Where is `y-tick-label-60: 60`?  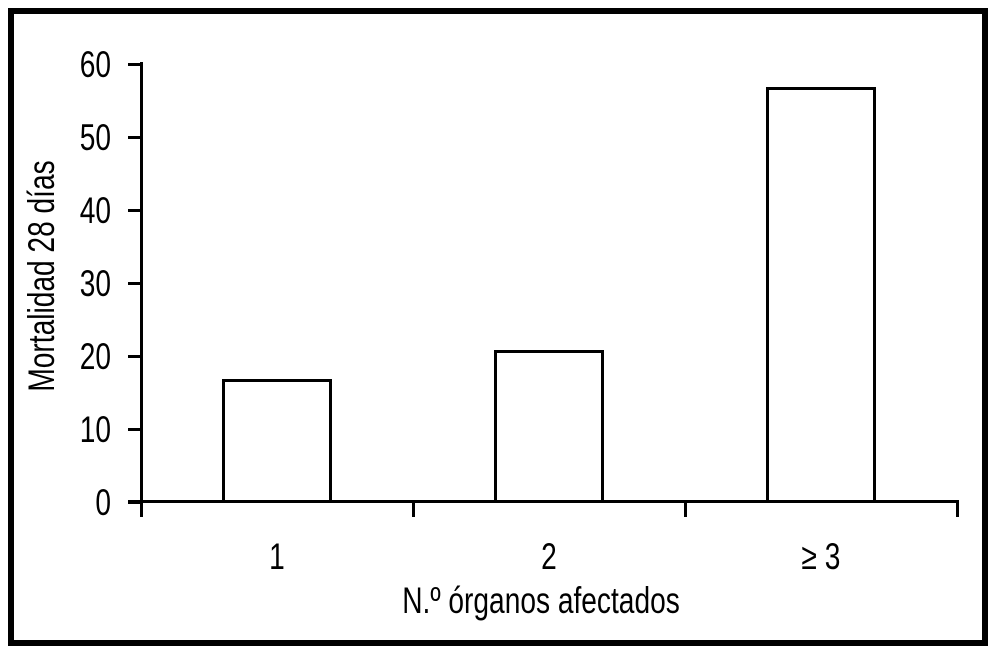 y-tick-label-60: 60 is located at coordinates (95, 64).